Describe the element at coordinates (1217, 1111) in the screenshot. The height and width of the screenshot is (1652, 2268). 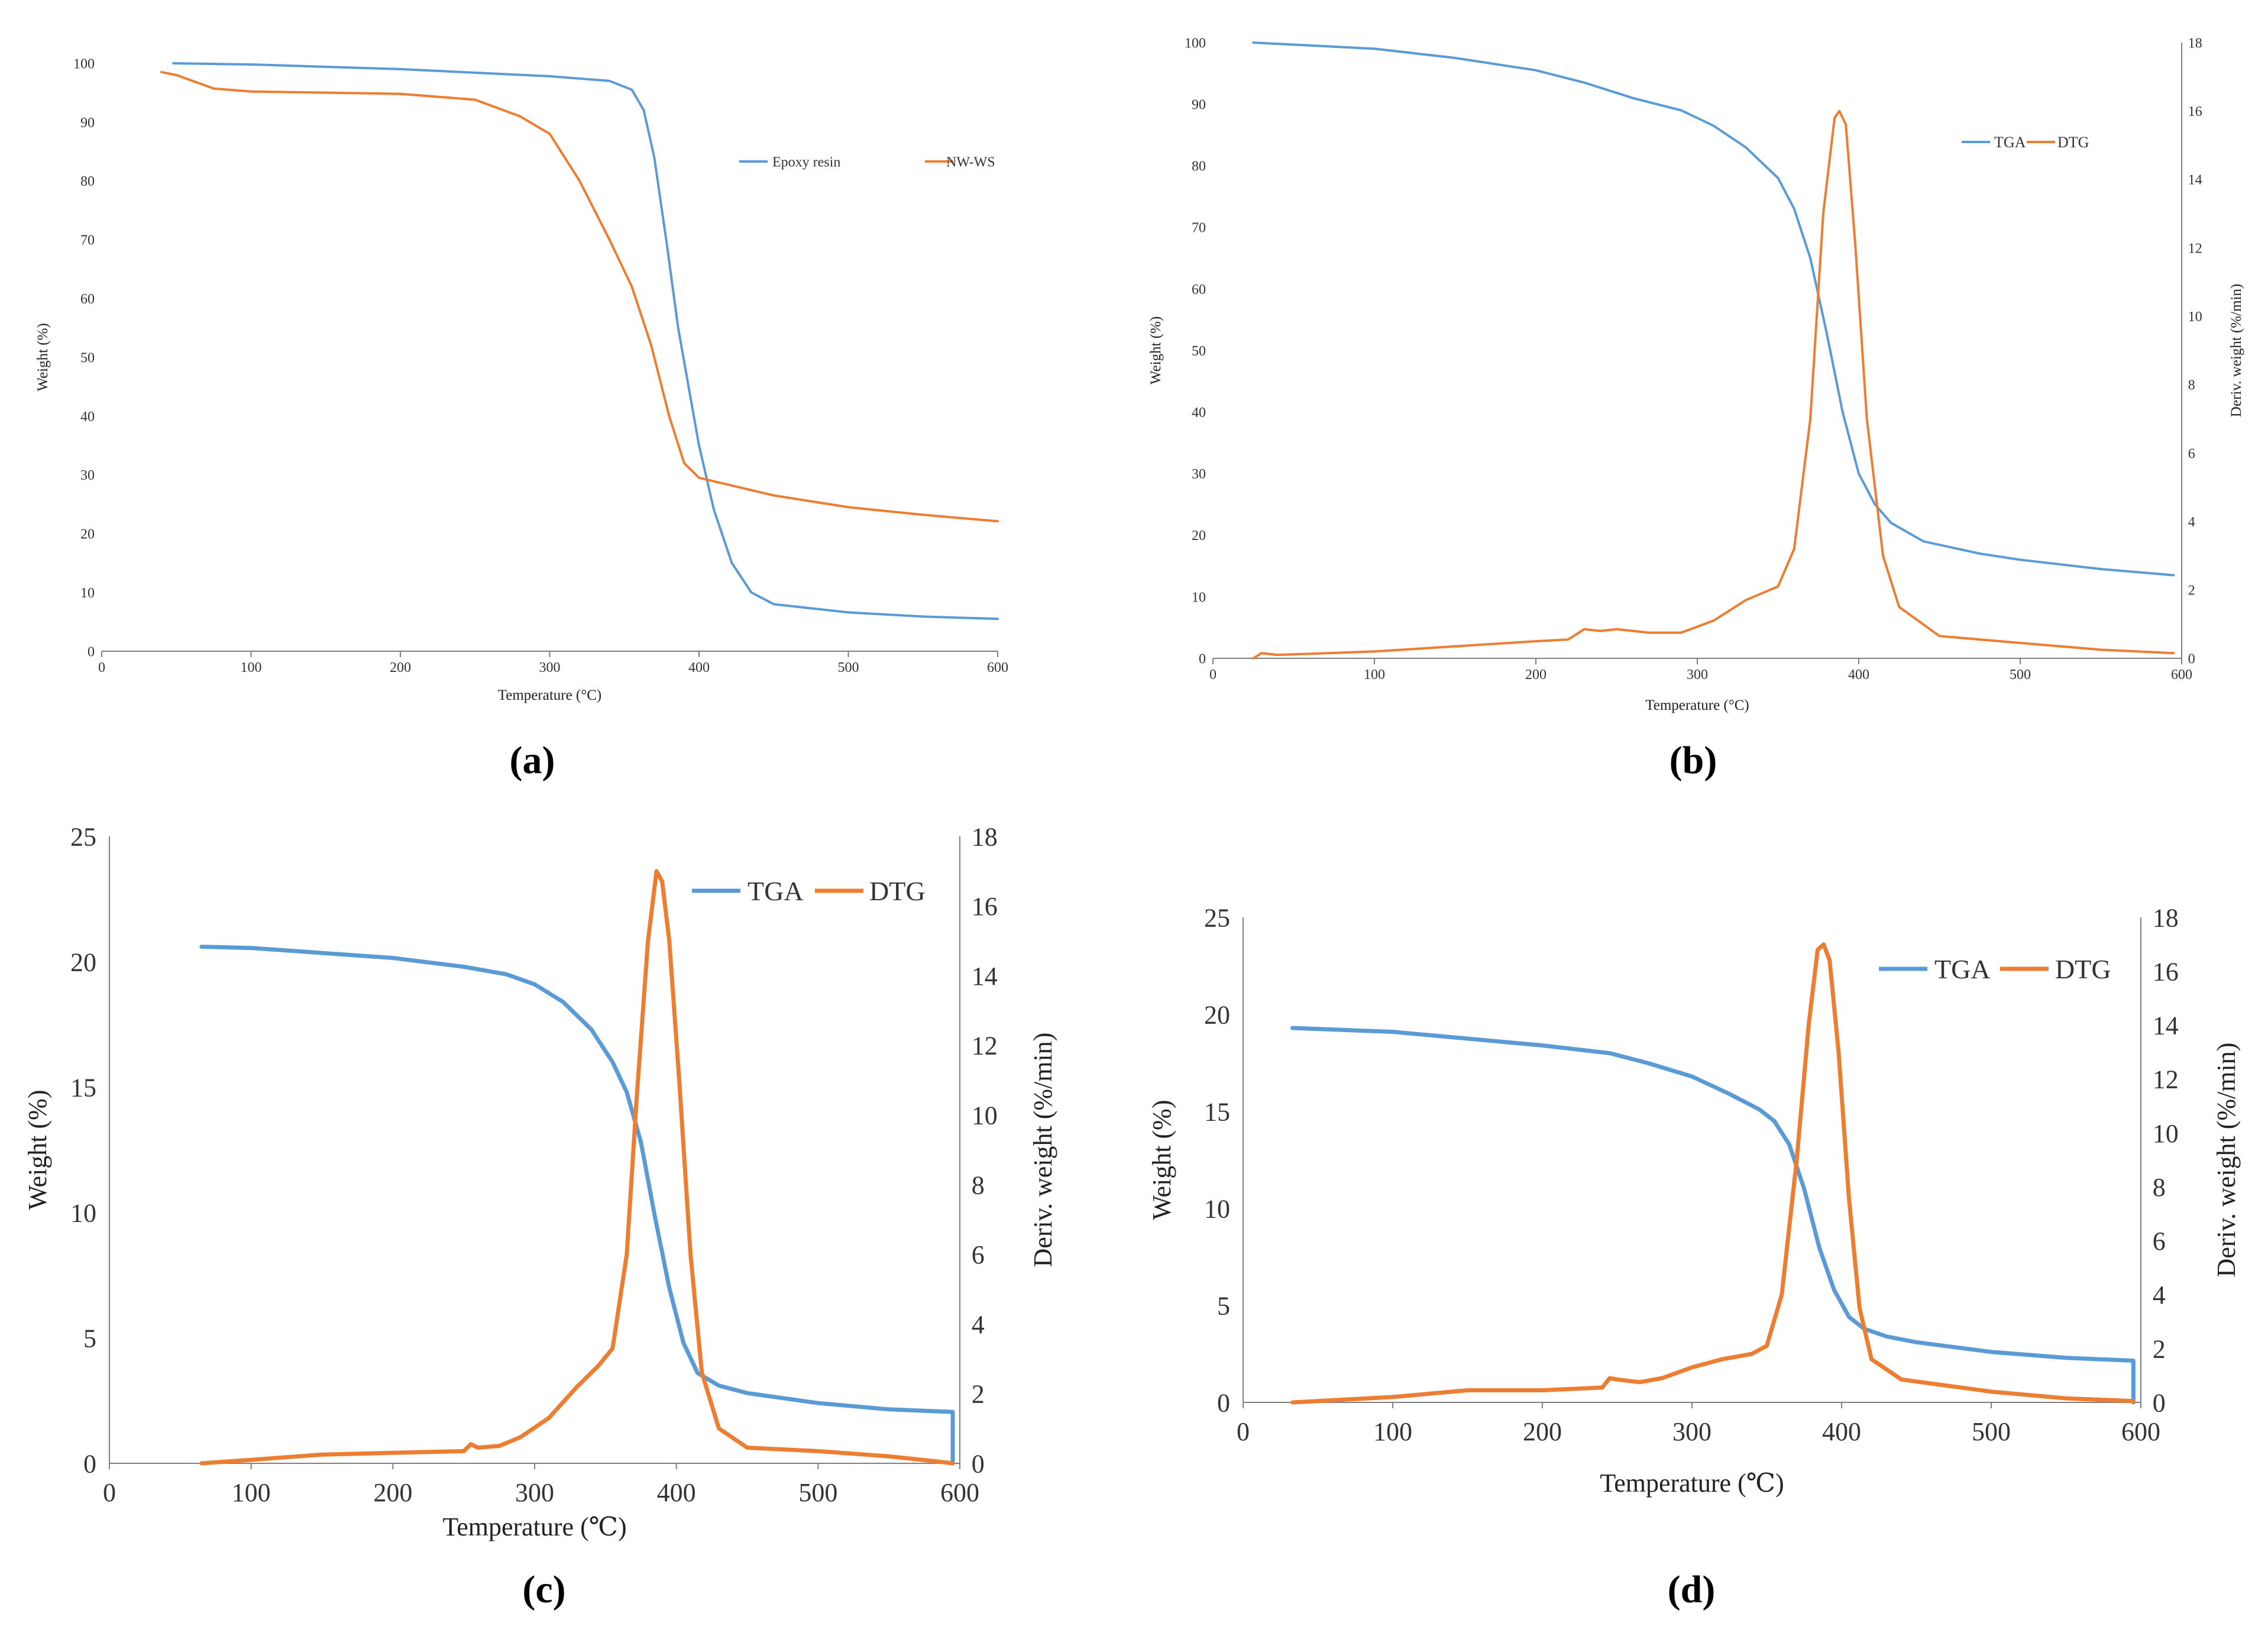
I see `y-tick-label: 15` at that location.